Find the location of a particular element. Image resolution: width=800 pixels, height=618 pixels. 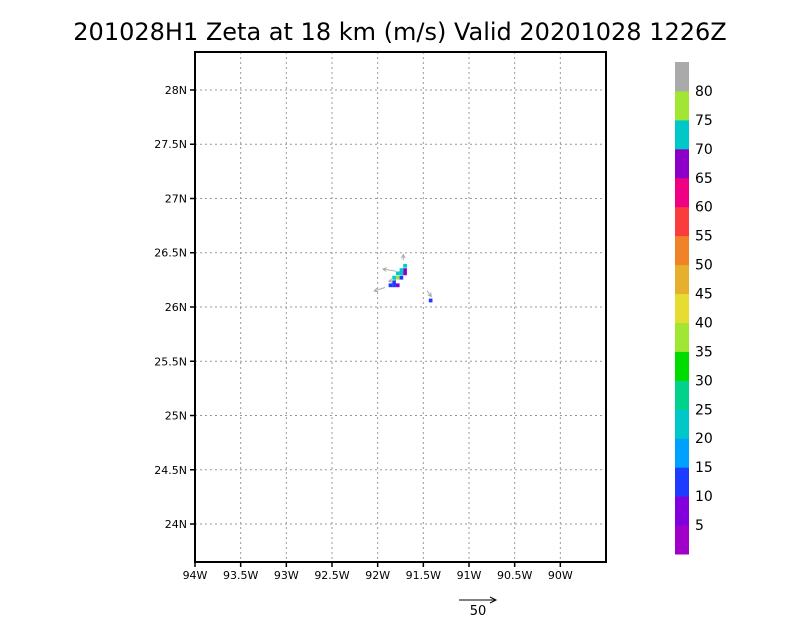

colorbar-label: 5 is located at coordinates (699, 526).